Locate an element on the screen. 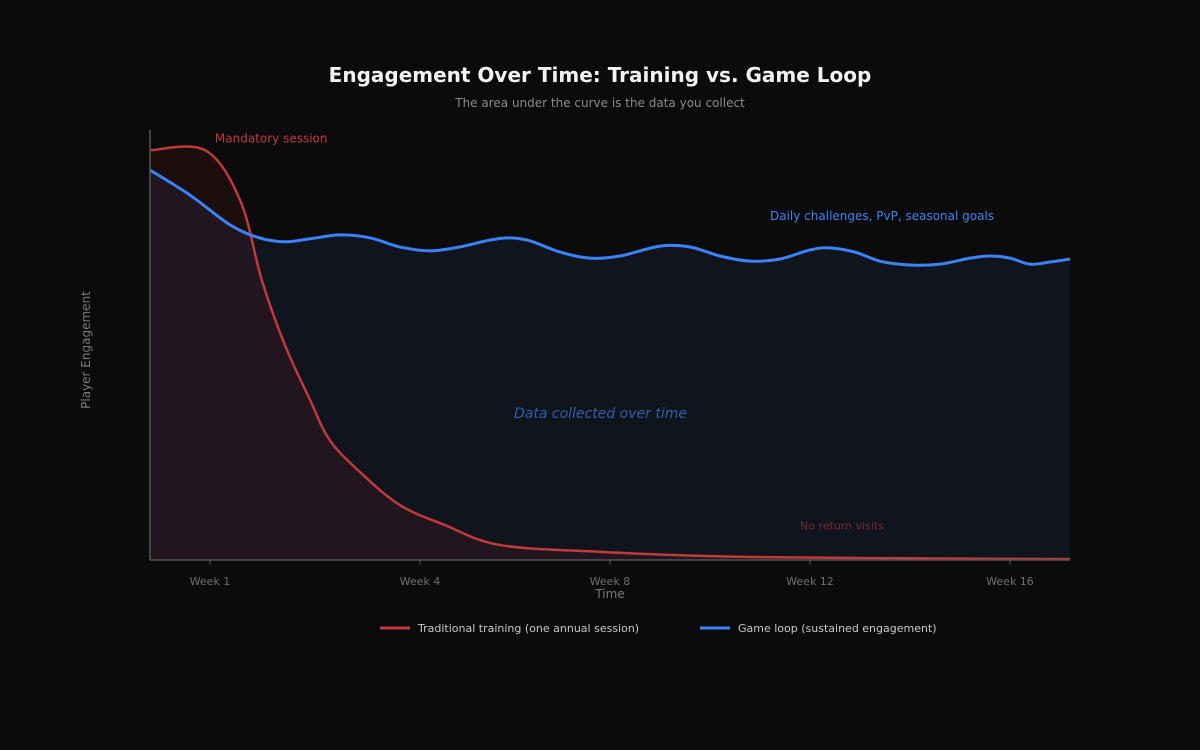  annotation-data-collected: Data collected over time is located at coordinates (600, 414).